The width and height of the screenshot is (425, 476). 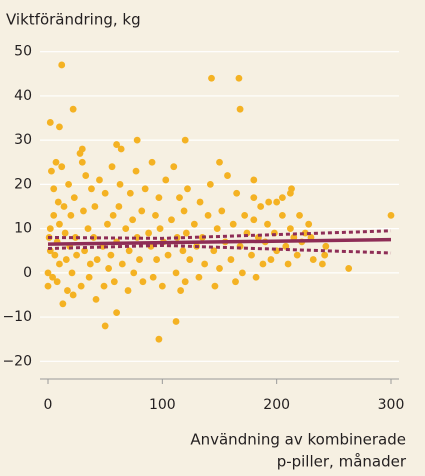 What do you see at coordinates (391, 405) in the screenshot?
I see `x-tick-label: 300` at bounding box center [391, 405].